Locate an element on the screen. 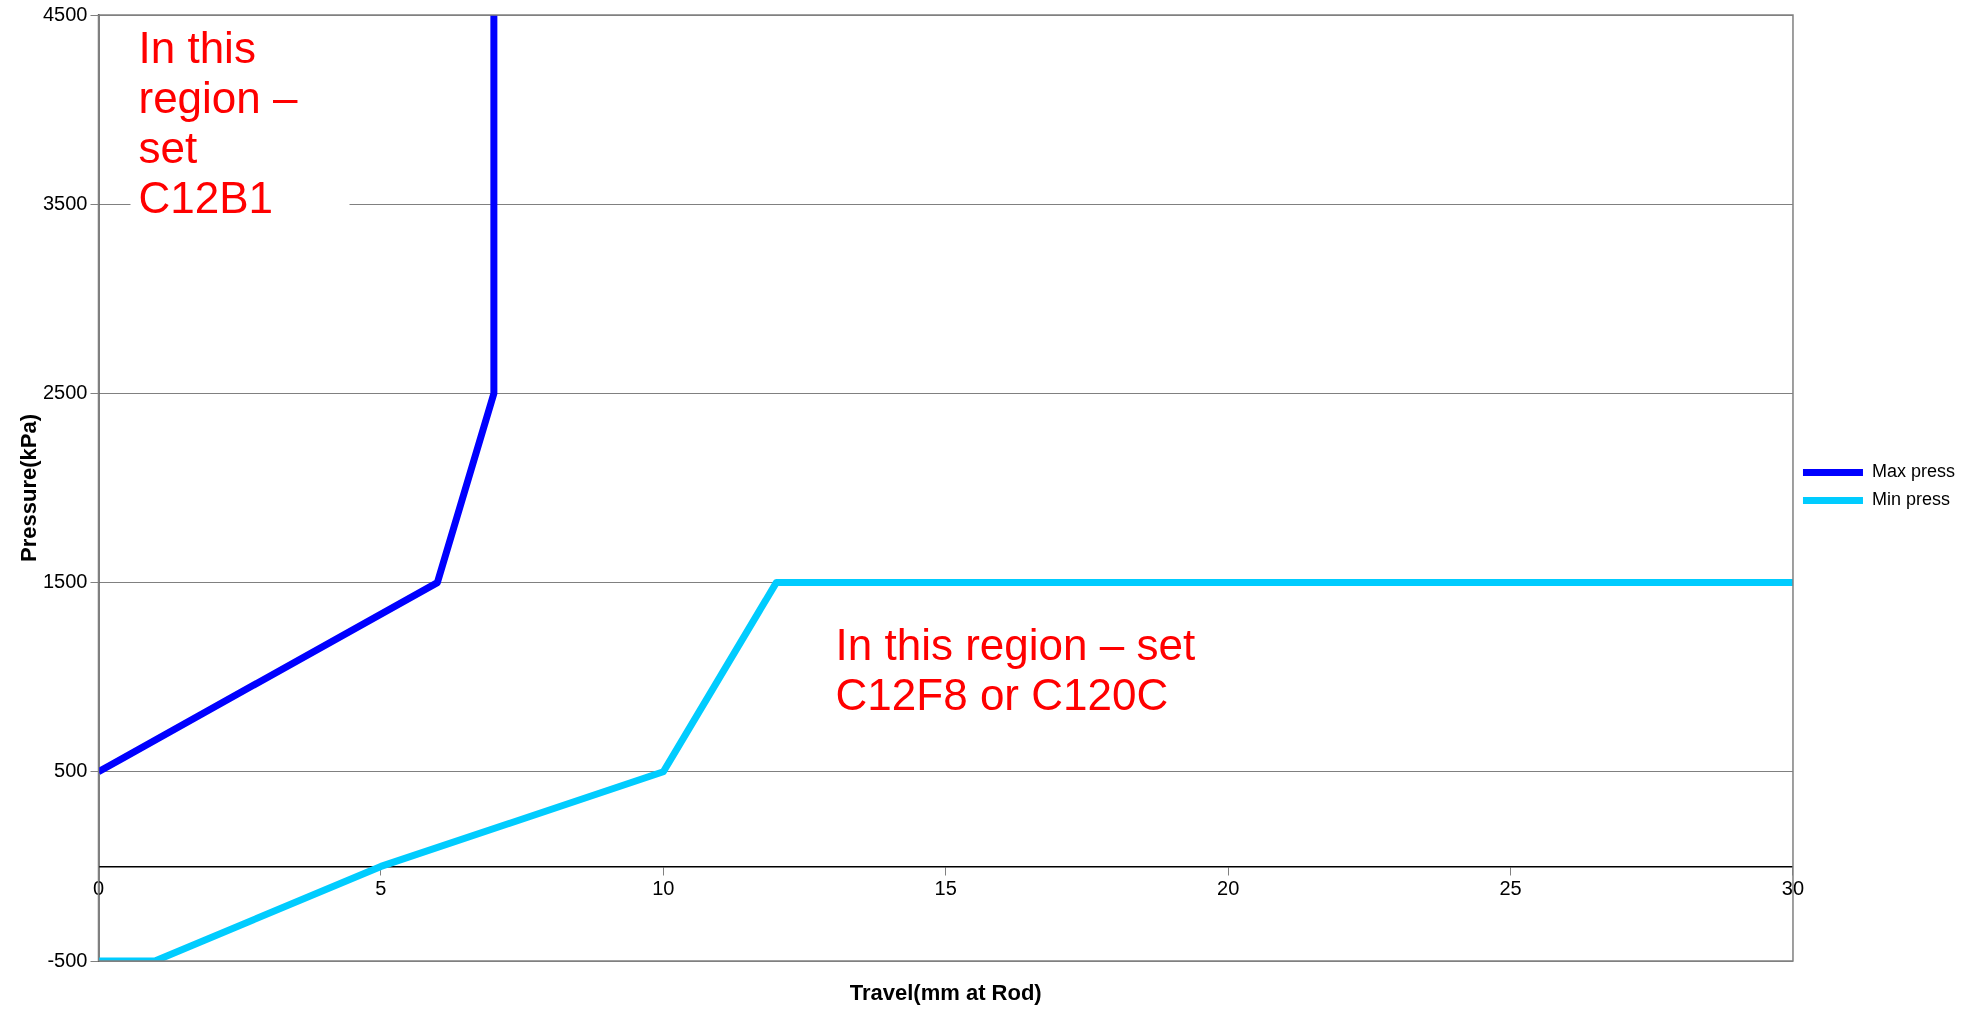 The width and height of the screenshot is (1965, 1011). y-axis-title: Pressure(kPa) is located at coordinates (29, 488).